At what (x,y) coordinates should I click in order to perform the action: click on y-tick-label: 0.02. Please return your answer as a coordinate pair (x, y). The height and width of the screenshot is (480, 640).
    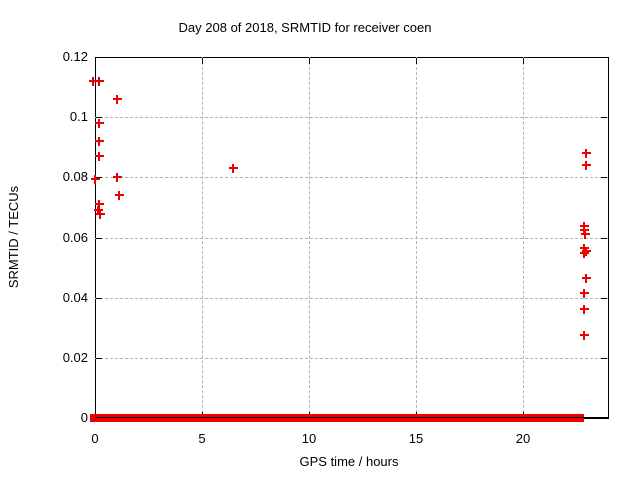
    Looking at the image, I should click on (75, 357).